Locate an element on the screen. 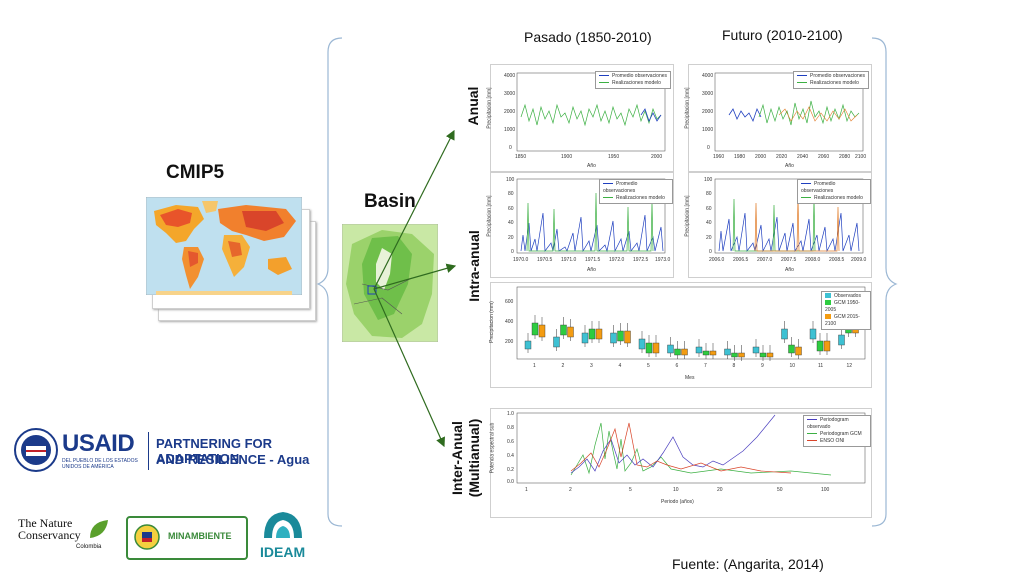 The width and height of the screenshot is (1024, 576). row-label-inter-line1: Inter-Anual is located at coordinates (457, 458).